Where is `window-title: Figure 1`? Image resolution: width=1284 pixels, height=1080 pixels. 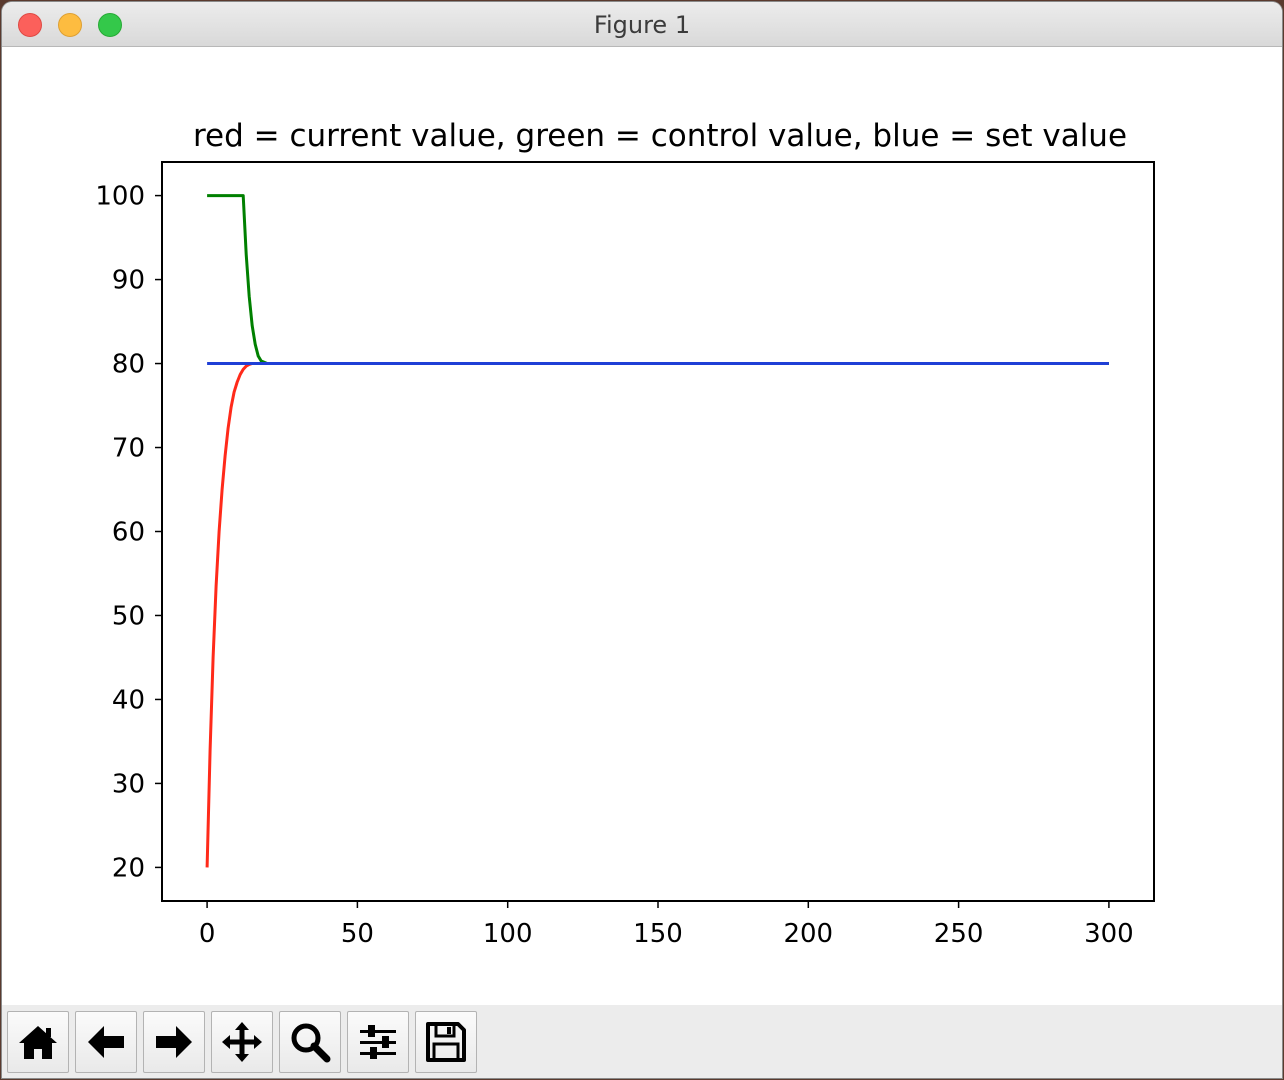
window-title: Figure 1 is located at coordinates (642, 25).